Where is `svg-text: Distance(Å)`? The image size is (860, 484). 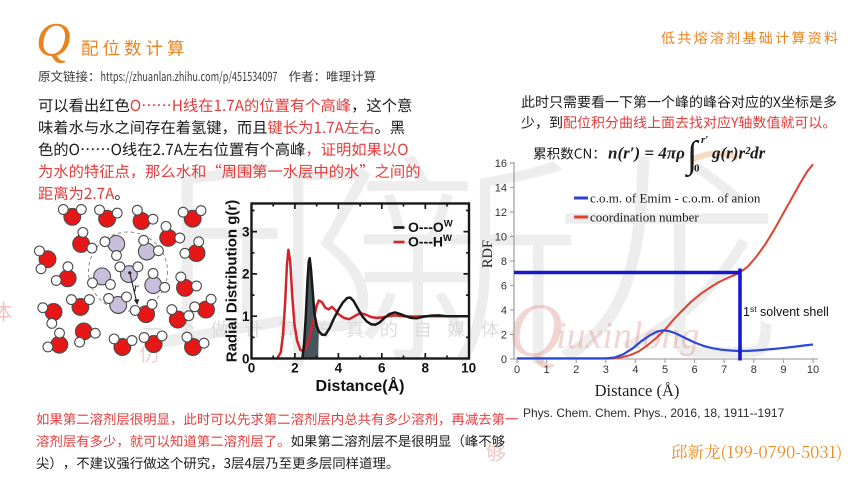 svg-text: Distance(Å) is located at coordinates (360, 385).